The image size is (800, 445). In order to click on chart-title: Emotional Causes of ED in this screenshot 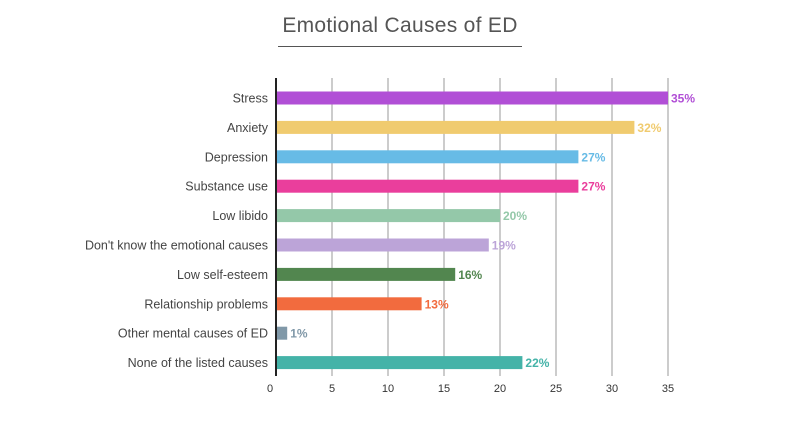, I will do `click(400, 30)`.